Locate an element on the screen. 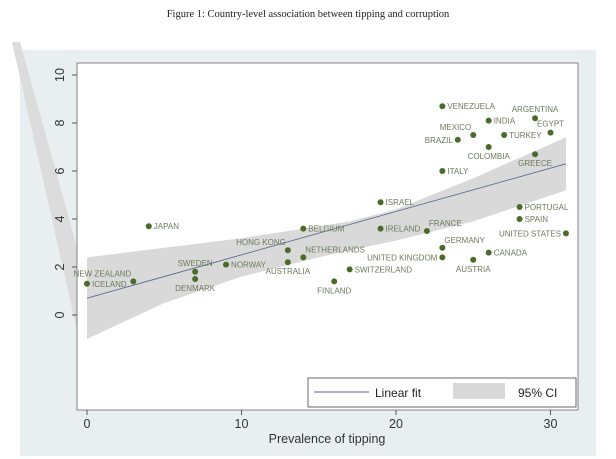 Image resolution: width=616 pixels, height=459 pixels. point-label: BRAZIL is located at coordinates (439, 140).